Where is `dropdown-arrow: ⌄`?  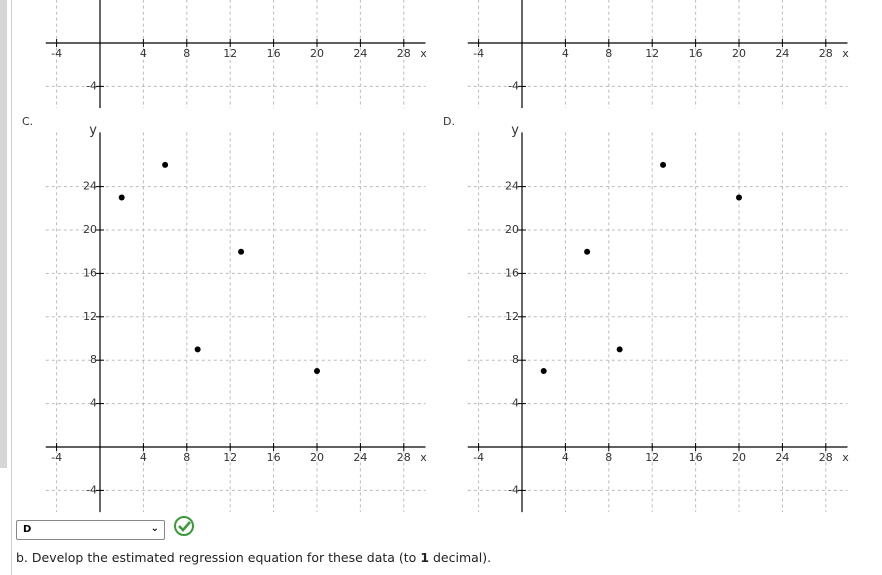 dropdown-arrow: ⌄ is located at coordinates (154, 528).